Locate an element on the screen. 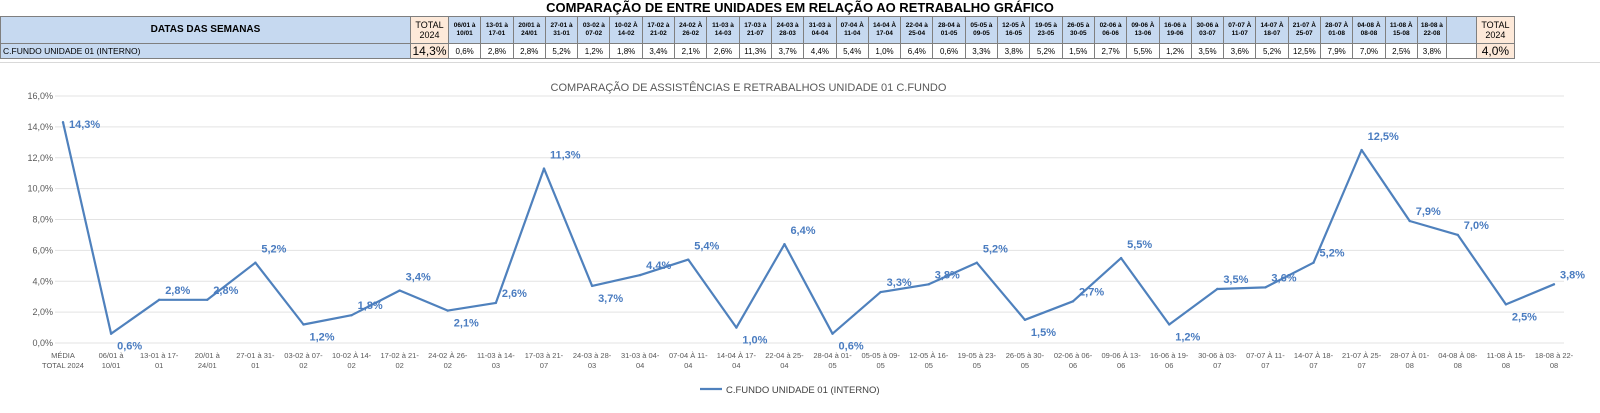 The height and width of the screenshot is (413, 1600). x-tick-label: 11-03 à 14- is located at coordinates (496, 355).